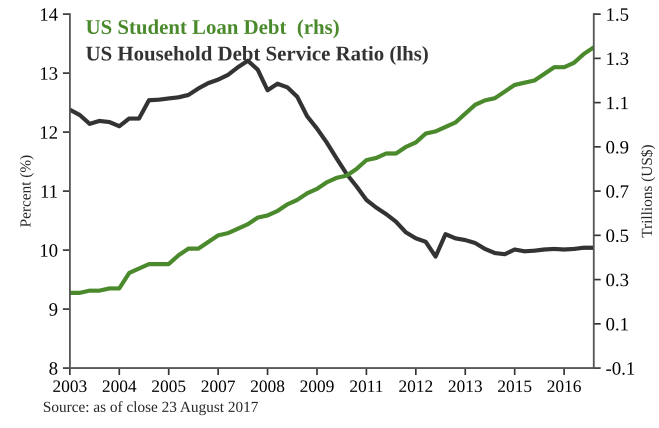 This screenshot has width=659, height=428. What do you see at coordinates (617, 59) in the screenshot?
I see `y2-tick-label: 1.3` at bounding box center [617, 59].